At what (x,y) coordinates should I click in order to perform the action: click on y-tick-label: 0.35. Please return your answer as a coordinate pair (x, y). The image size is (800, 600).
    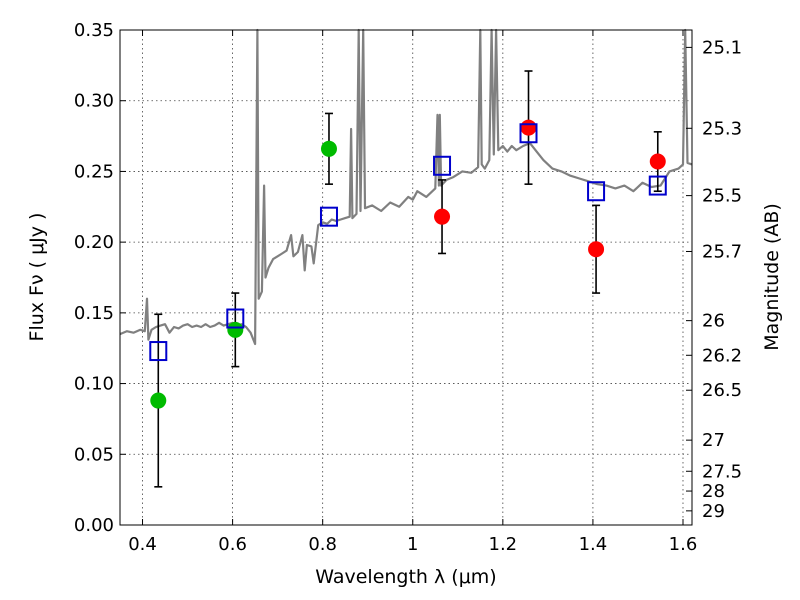
    Looking at the image, I should click on (94, 30).